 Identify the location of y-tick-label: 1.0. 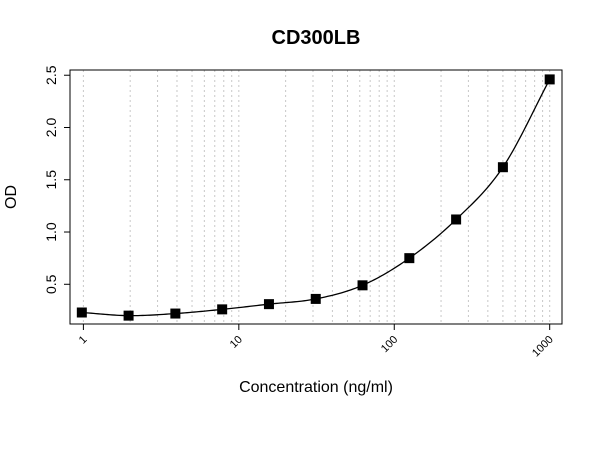
(51, 232).